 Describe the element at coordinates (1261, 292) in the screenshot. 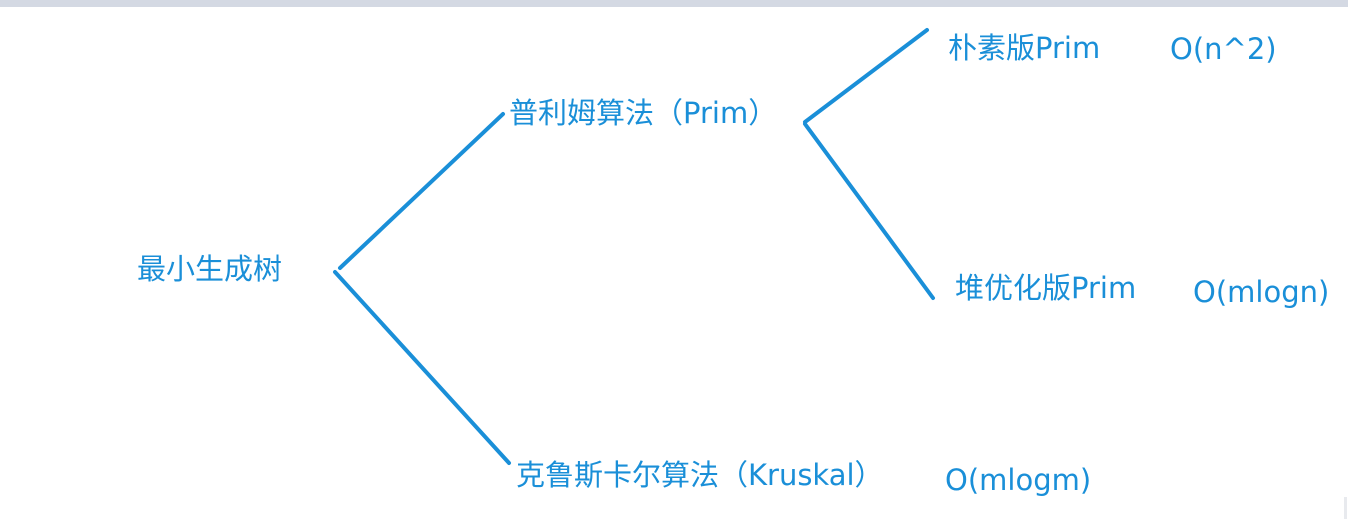

I see `complexity-heap-prim: O(mlogn)` at that location.